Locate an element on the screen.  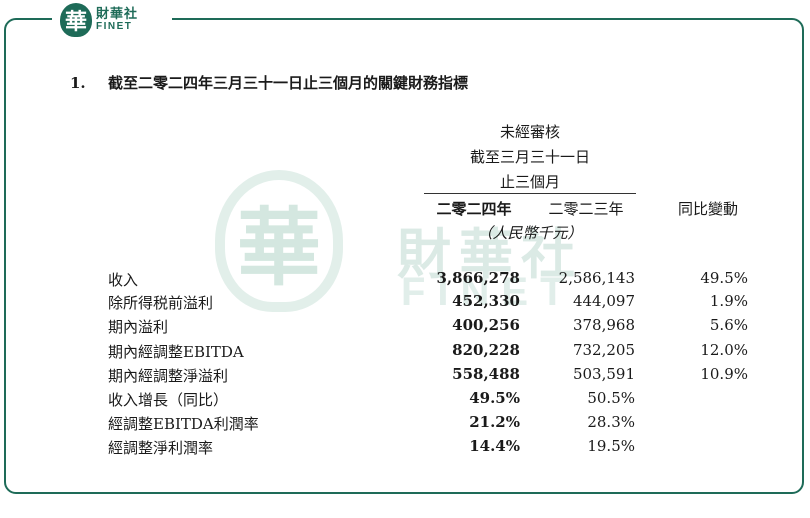
row-label: 期內經調整EBITDA is located at coordinates (176, 352).